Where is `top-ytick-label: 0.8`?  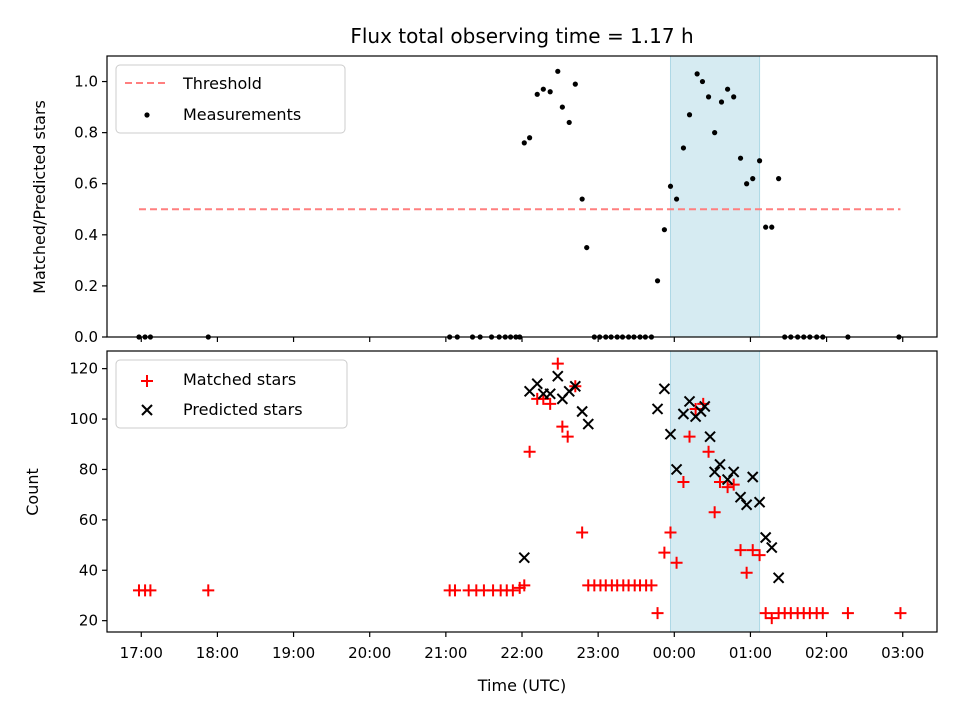 top-ytick-label: 0.8 is located at coordinates (86, 133).